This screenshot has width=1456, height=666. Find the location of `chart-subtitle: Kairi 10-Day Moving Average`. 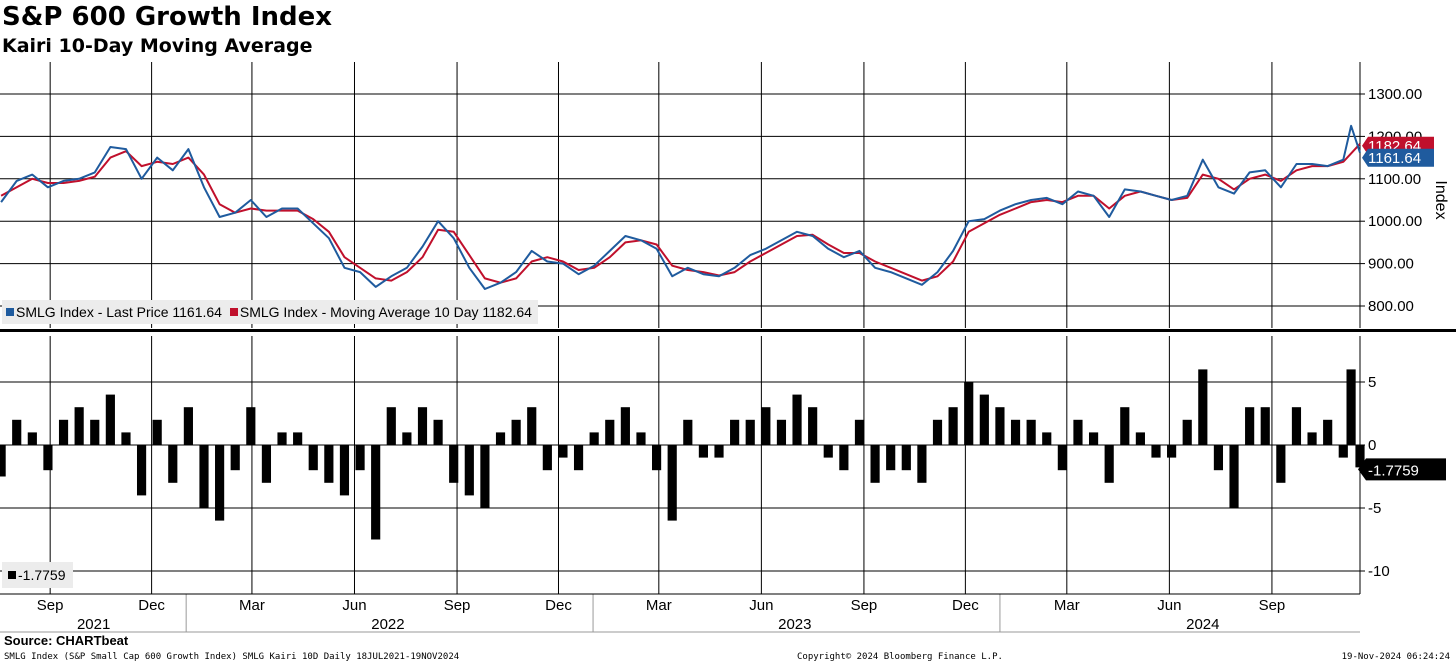

chart-subtitle: Kairi 10-Day Moving Average is located at coordinates (157, 46).